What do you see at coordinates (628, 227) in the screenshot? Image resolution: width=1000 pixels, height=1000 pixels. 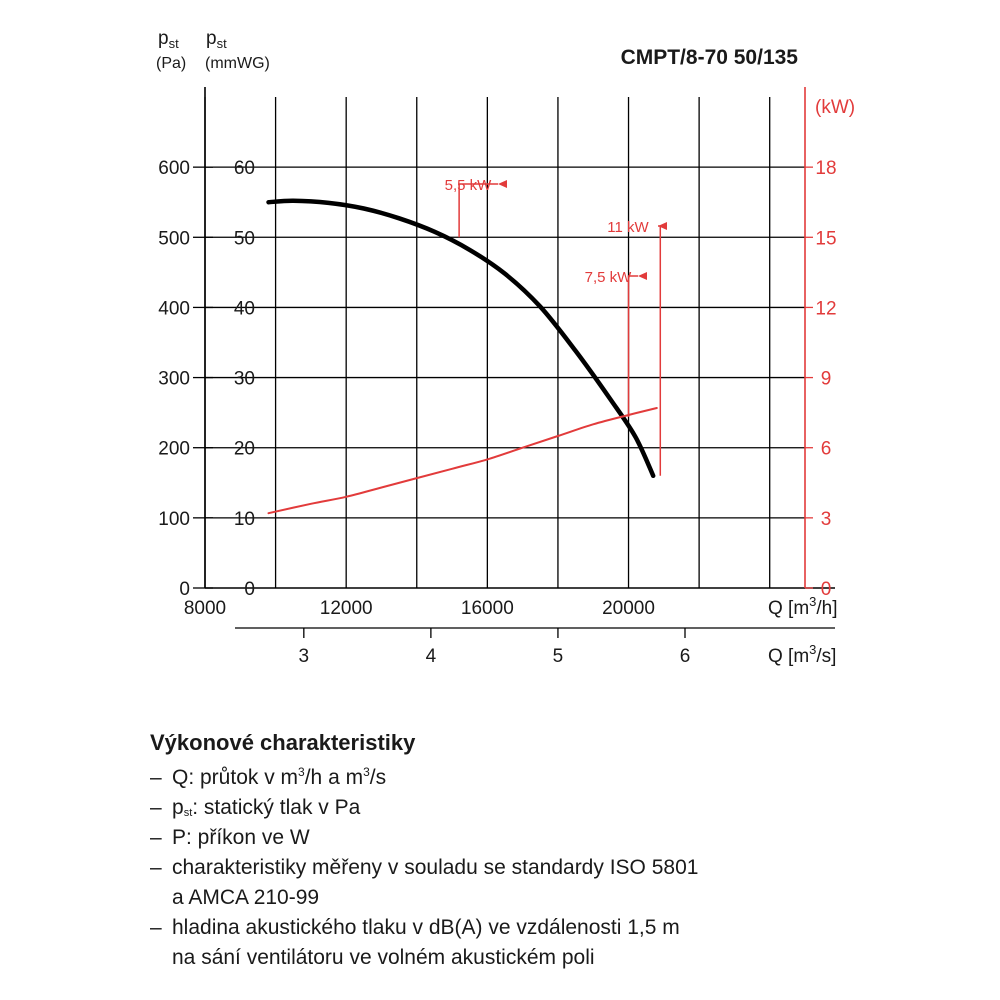 I see `annotation-label: 11 kW` at bounding box center [628, 227].